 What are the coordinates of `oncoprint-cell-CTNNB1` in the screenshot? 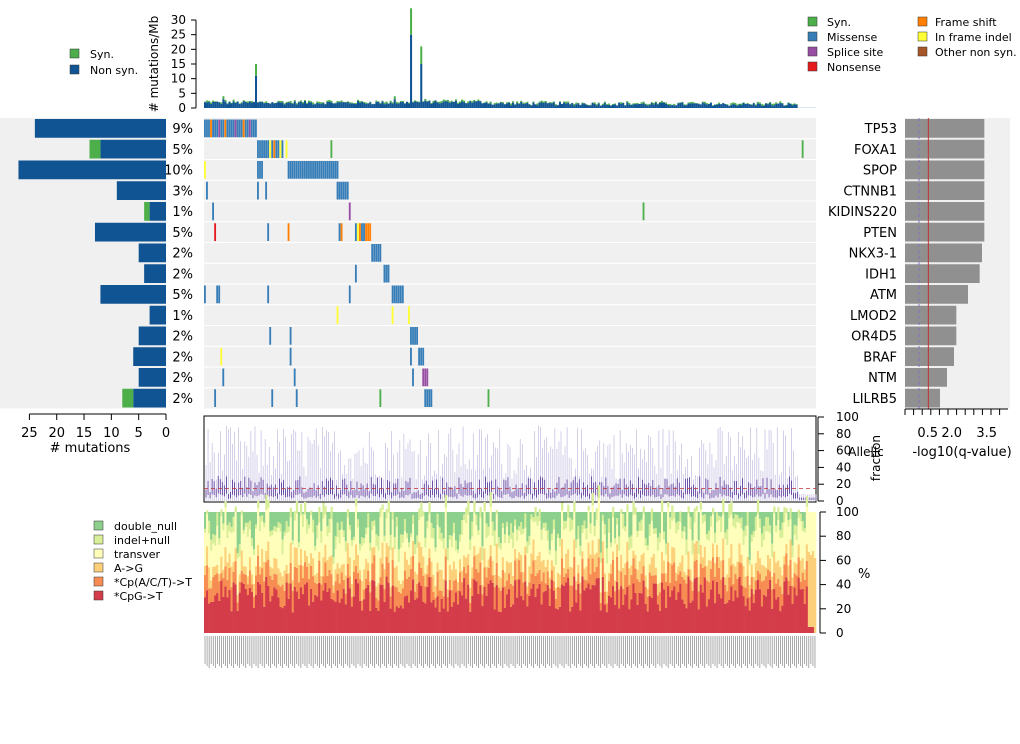 It's located at (258, 190).